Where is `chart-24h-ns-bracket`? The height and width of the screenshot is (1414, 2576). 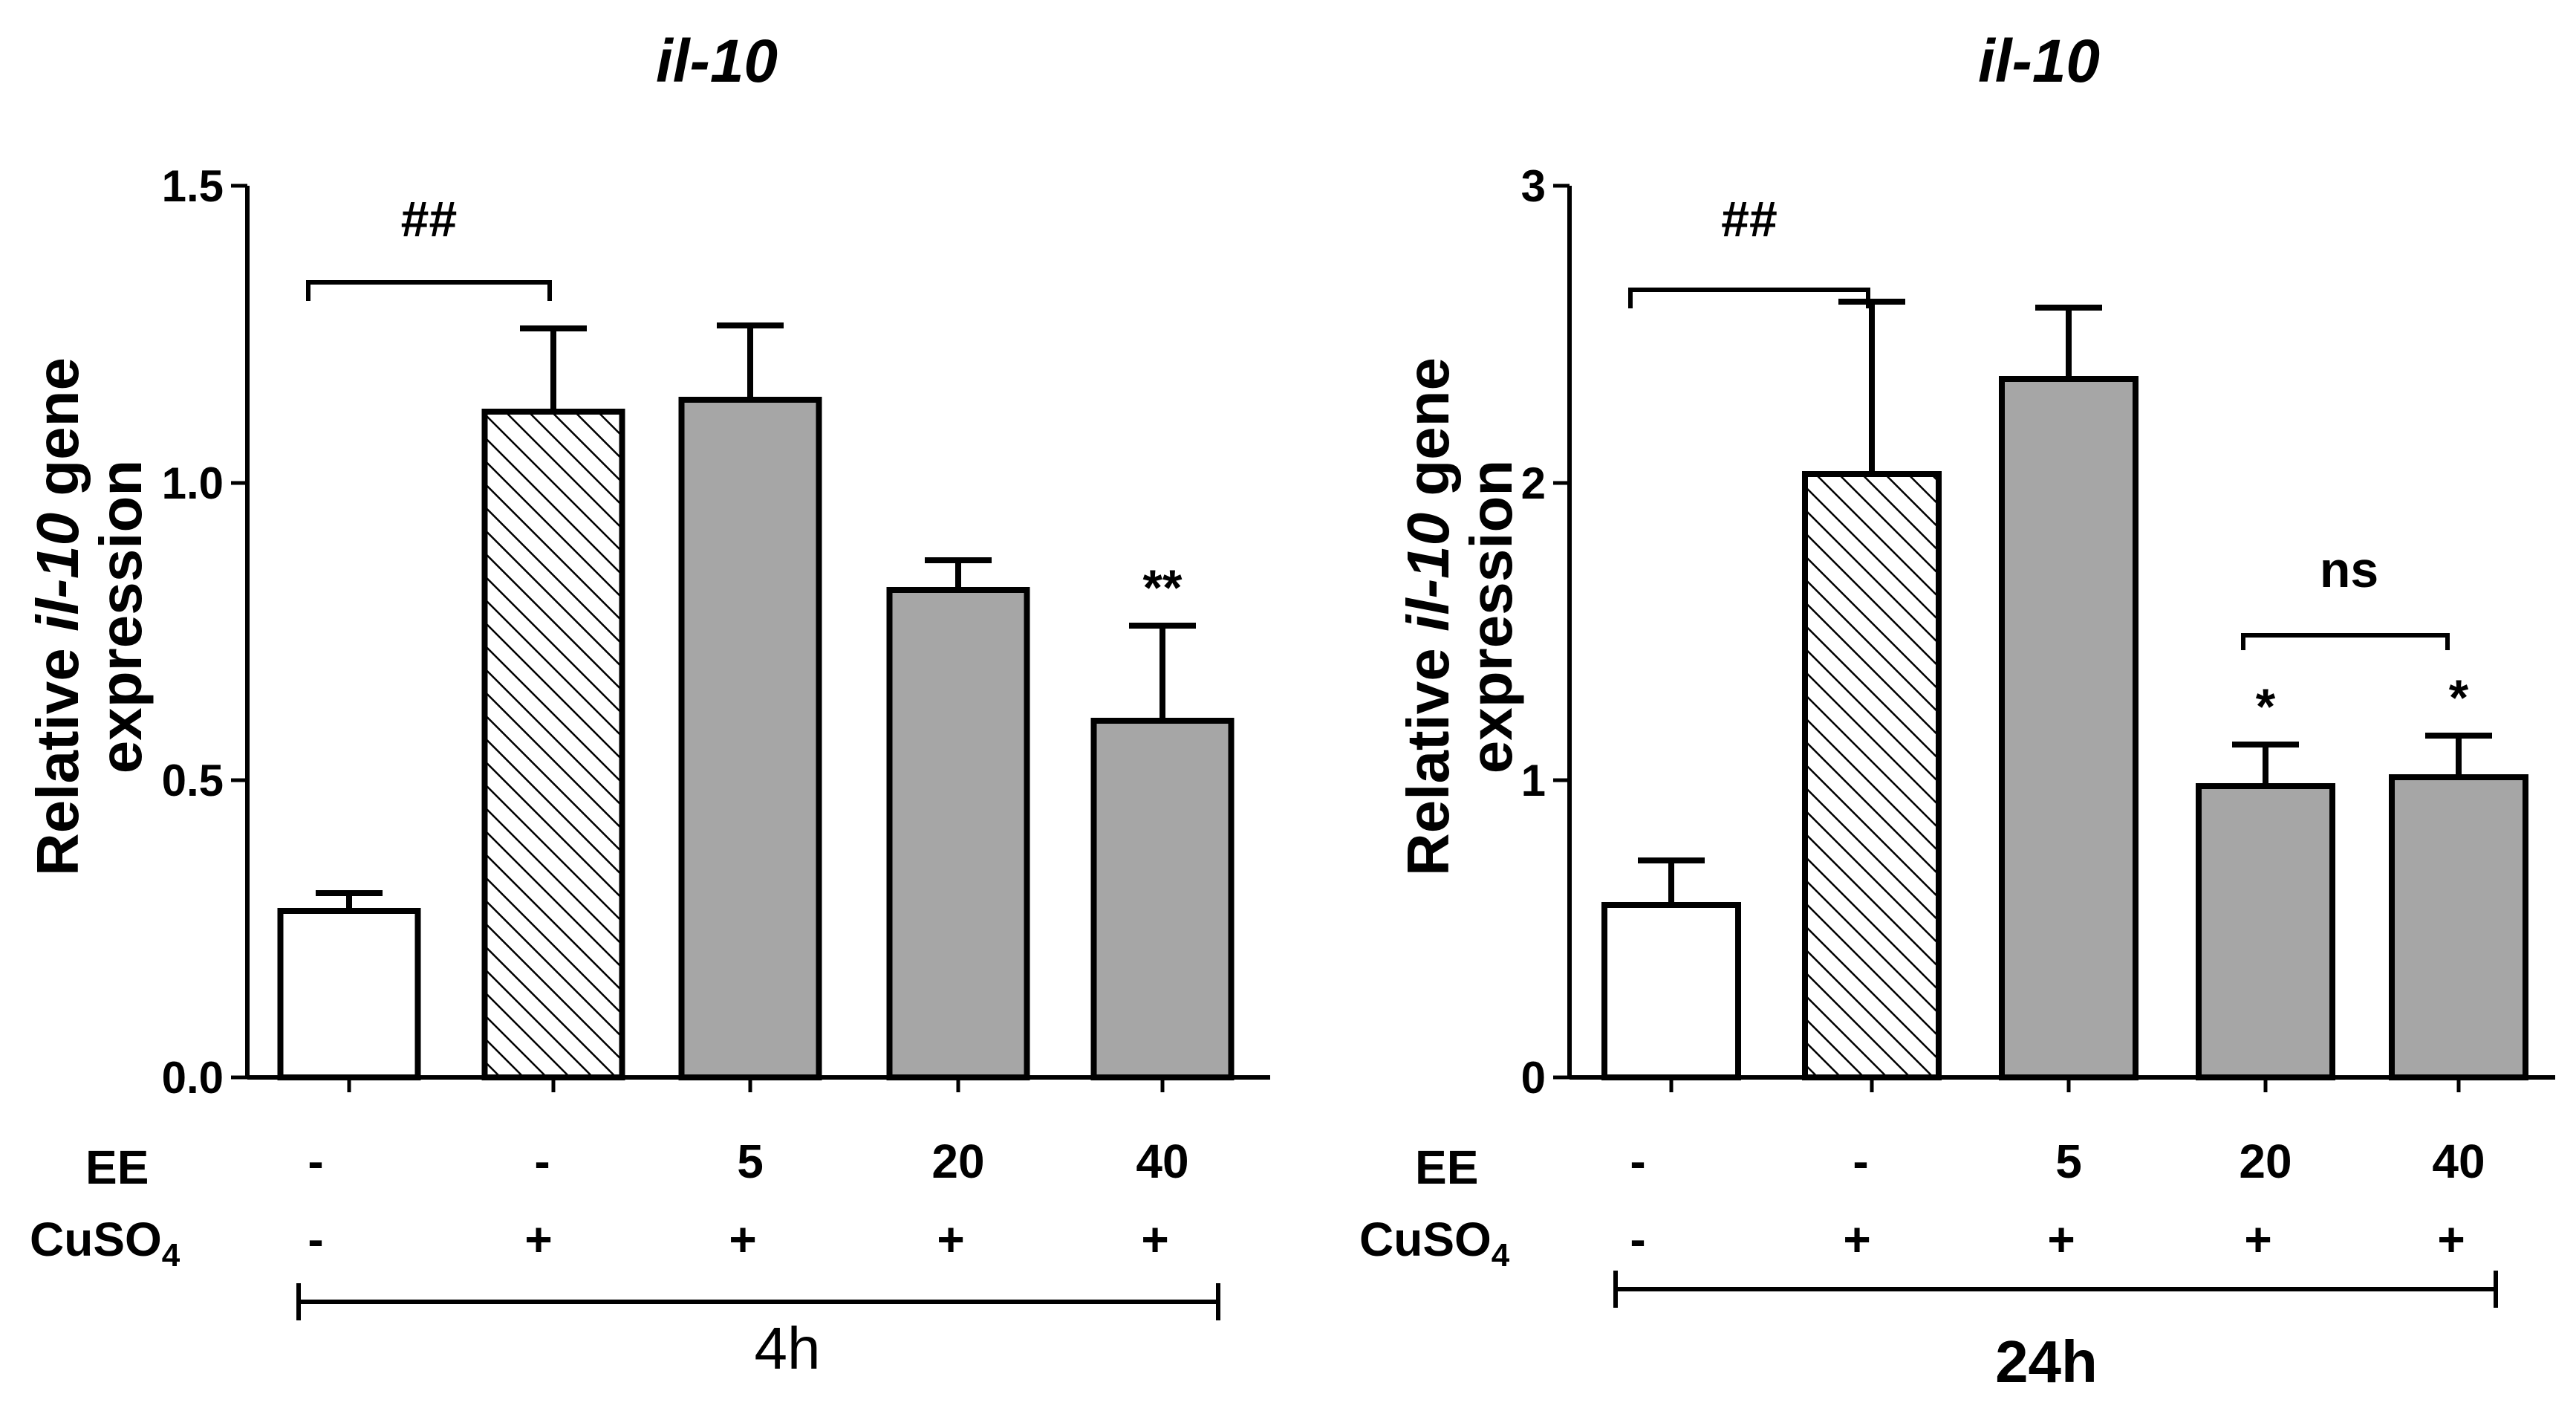
chart-24h-ns-bracket is located at coordinates (2345, 641).